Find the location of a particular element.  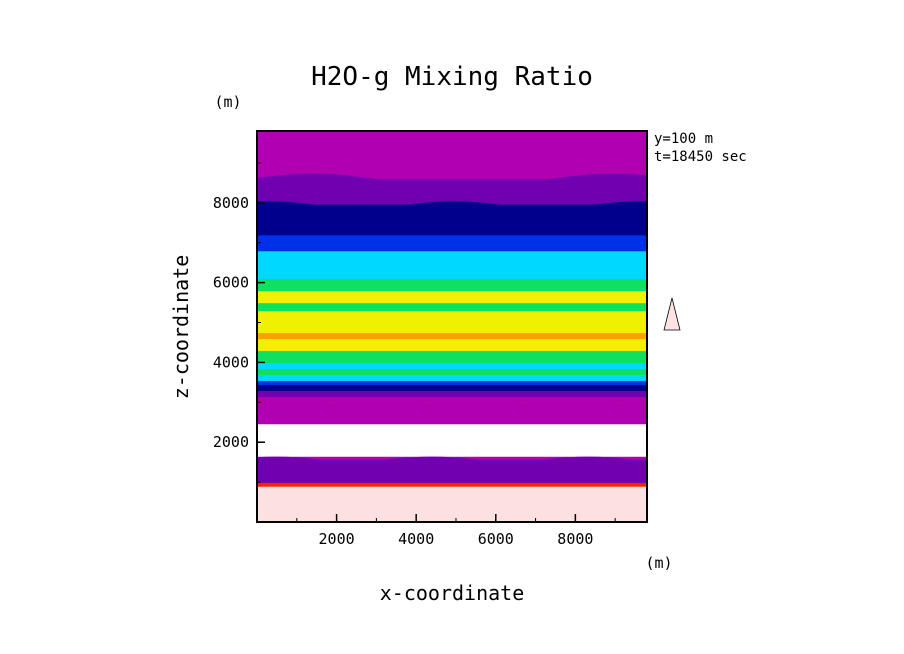

colorbar-label: 6e-4 is located at coordinates (703, 2).